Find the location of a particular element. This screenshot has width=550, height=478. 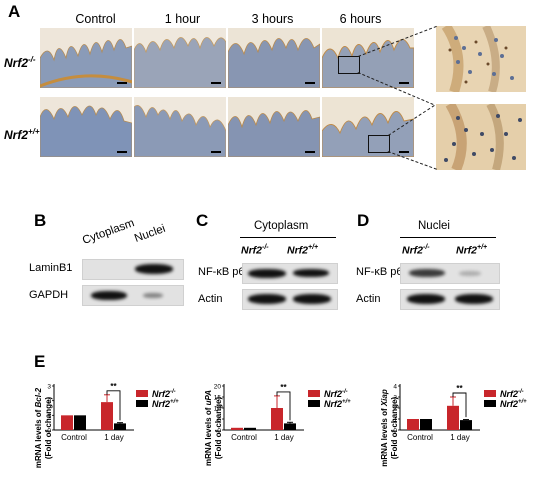

y-tick-label: 5 is located at coordinates (219, 420).